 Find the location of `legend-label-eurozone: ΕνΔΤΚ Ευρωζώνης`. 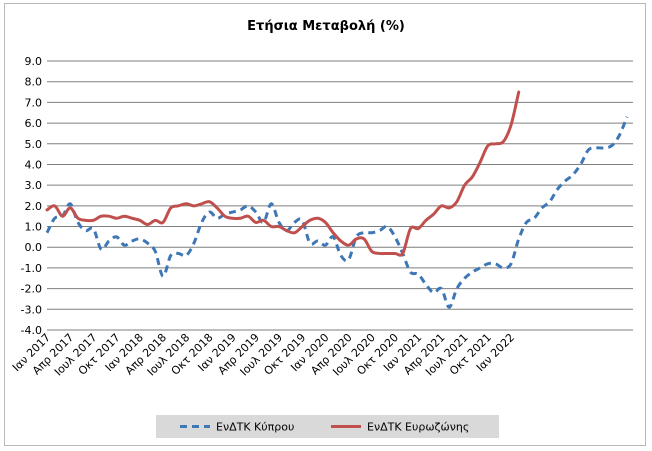

legend-label-eurozone: ΕνΔΤΚ Ευρωζώνης is located at coordinates (418, 427).